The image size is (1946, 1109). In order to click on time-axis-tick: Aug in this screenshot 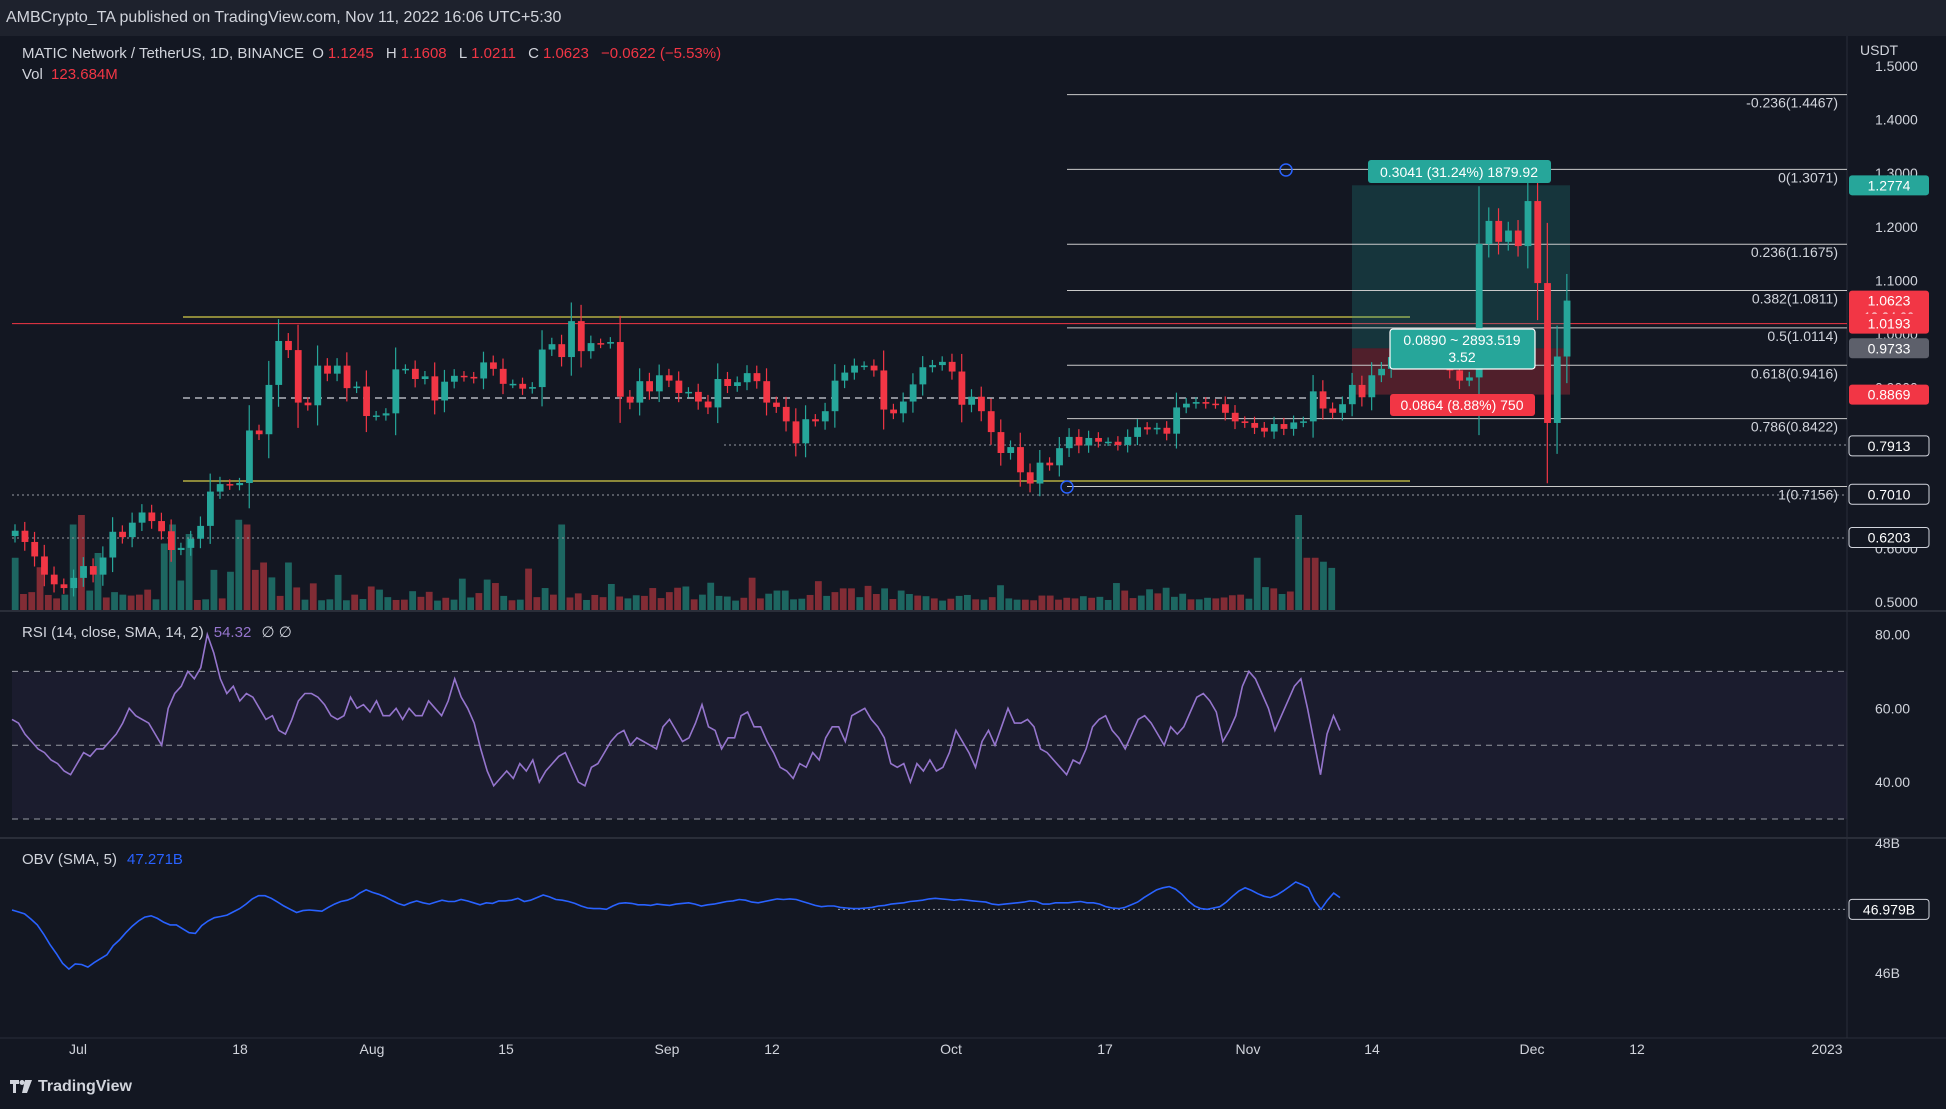, I will do `click(372, 1049)`.